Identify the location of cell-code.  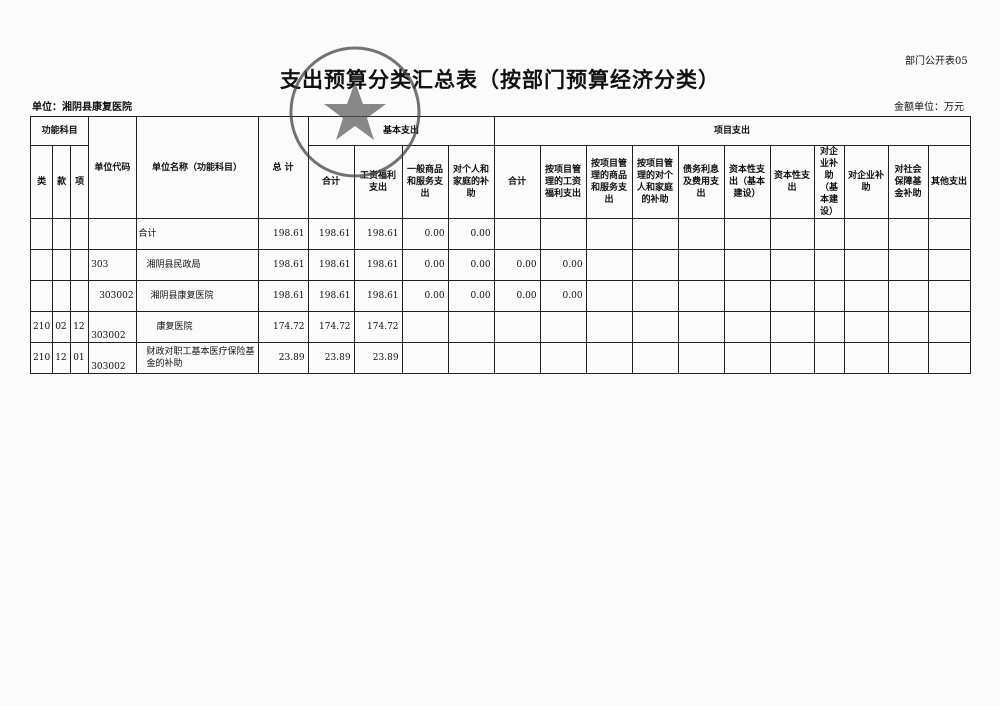
(112, 234).